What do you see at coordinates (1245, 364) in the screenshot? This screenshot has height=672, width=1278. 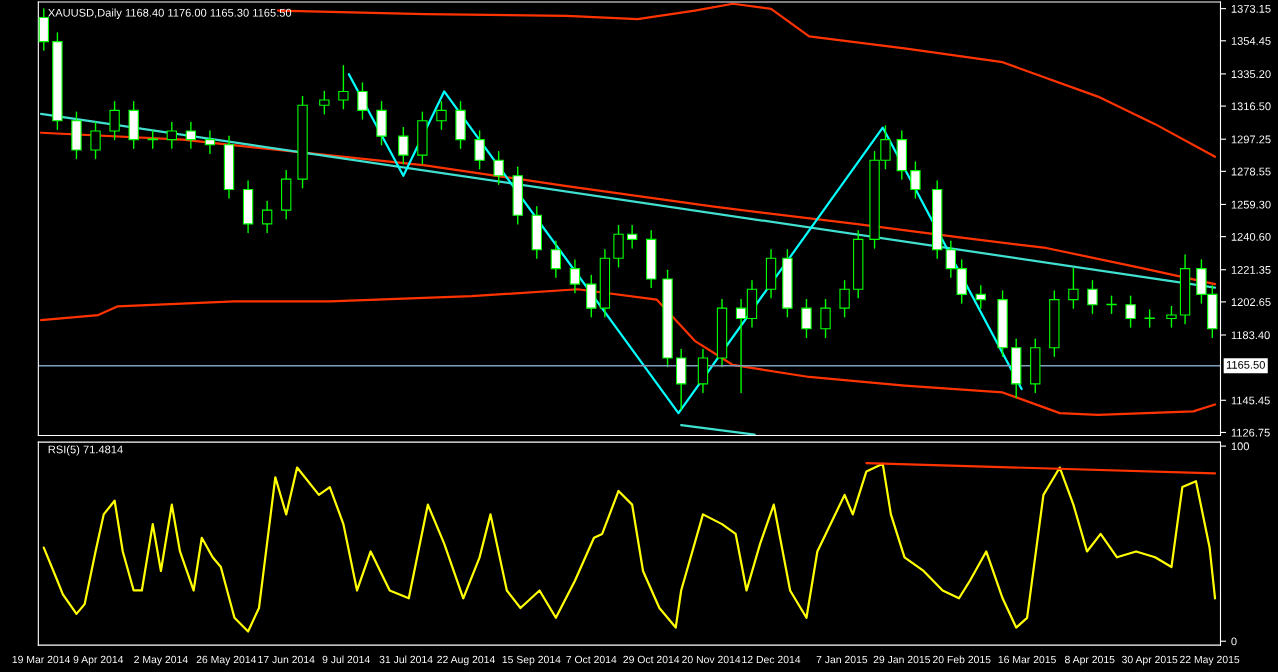 I see `ref-line-label: 1165.50` at bounding box center [1245, 364].